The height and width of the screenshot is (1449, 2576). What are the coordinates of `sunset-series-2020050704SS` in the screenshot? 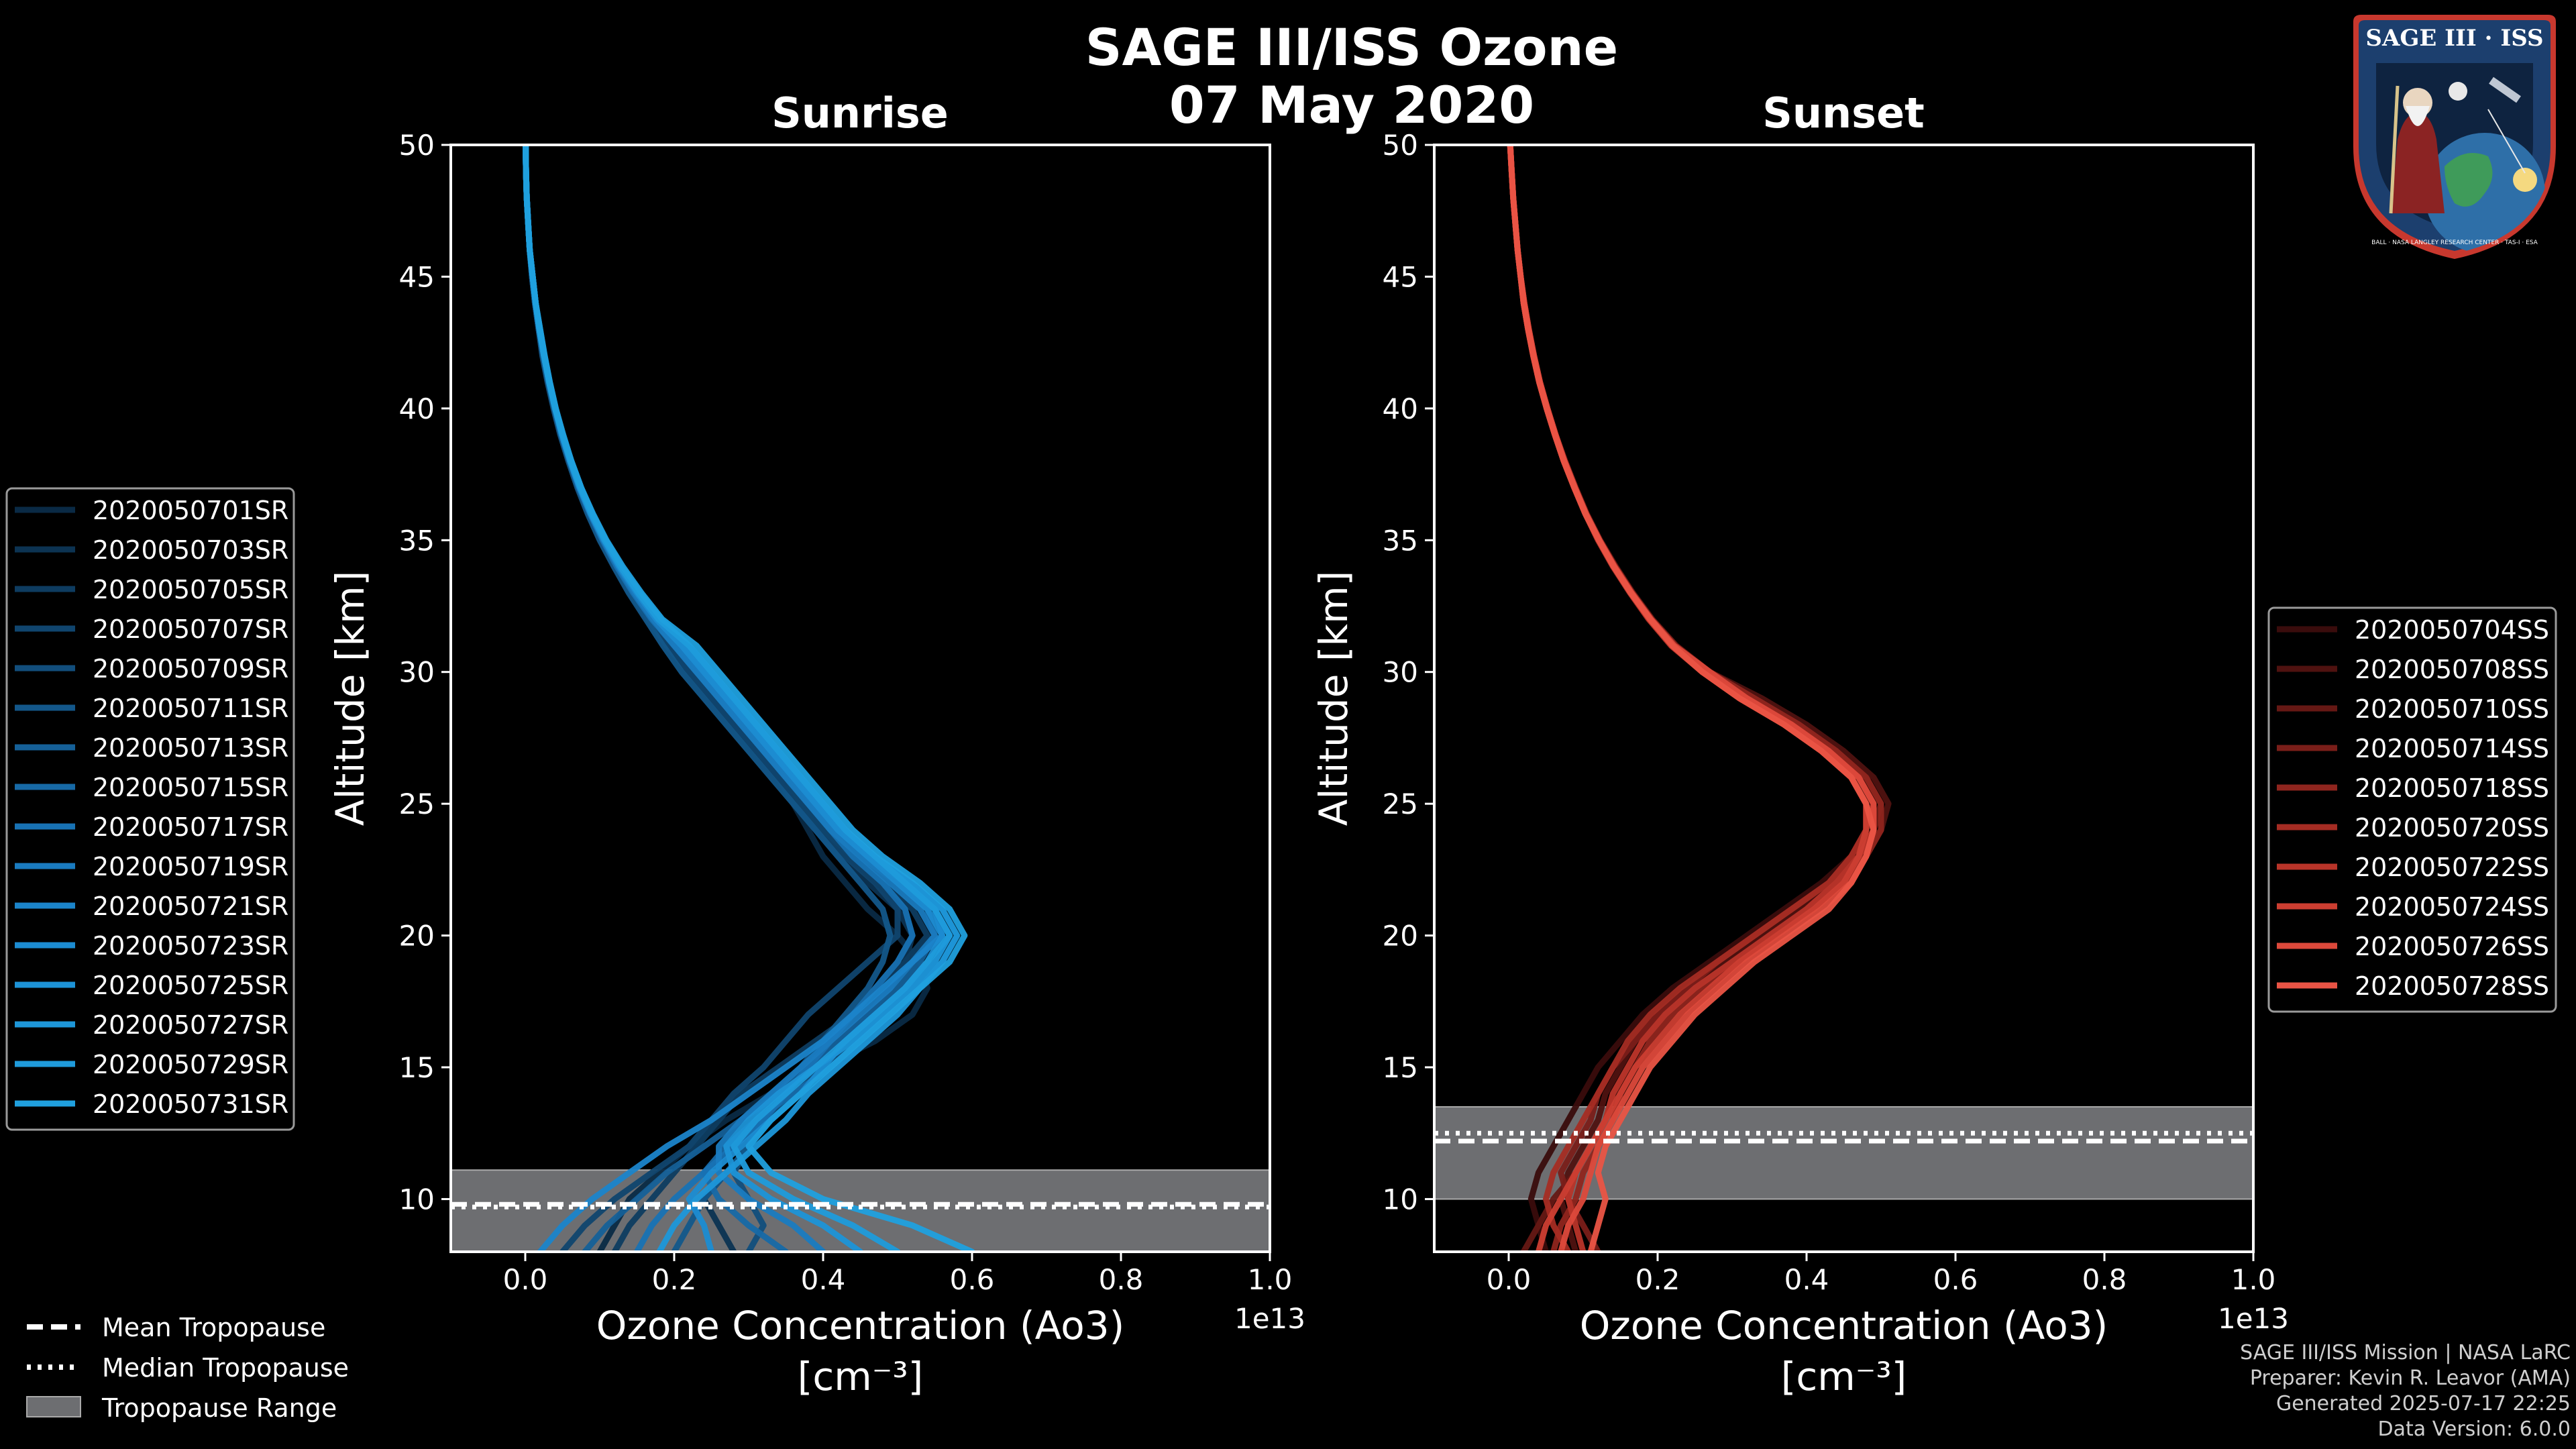 It's located at (1692, 698).